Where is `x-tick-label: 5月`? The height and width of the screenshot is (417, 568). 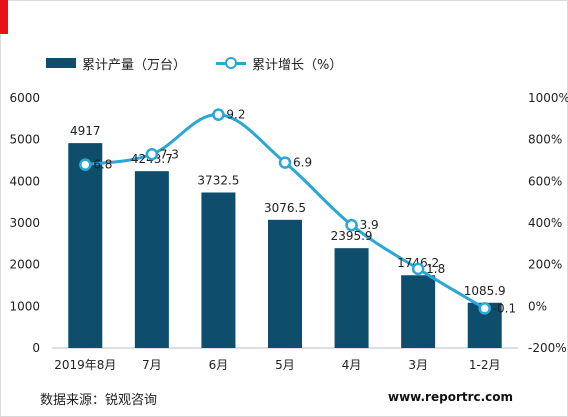 x-tick-label: 5月 is located at coordinates (285, 365).